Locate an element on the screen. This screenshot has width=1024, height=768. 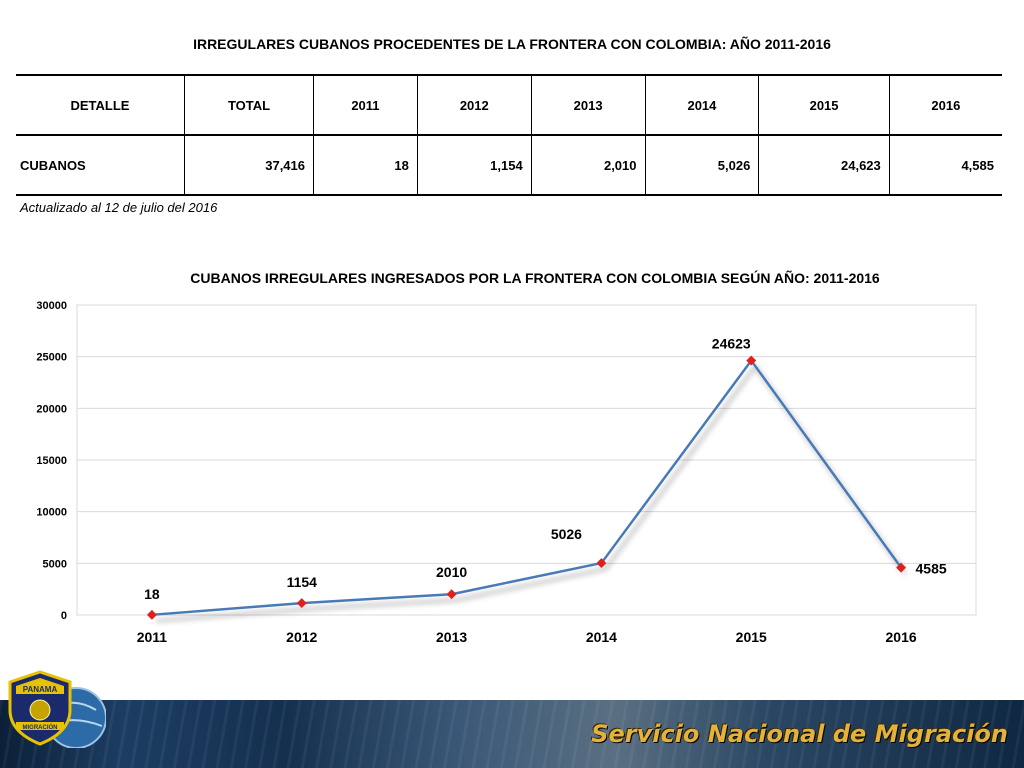
x-tick-label: 2015 is located at coordinates (751, 637).